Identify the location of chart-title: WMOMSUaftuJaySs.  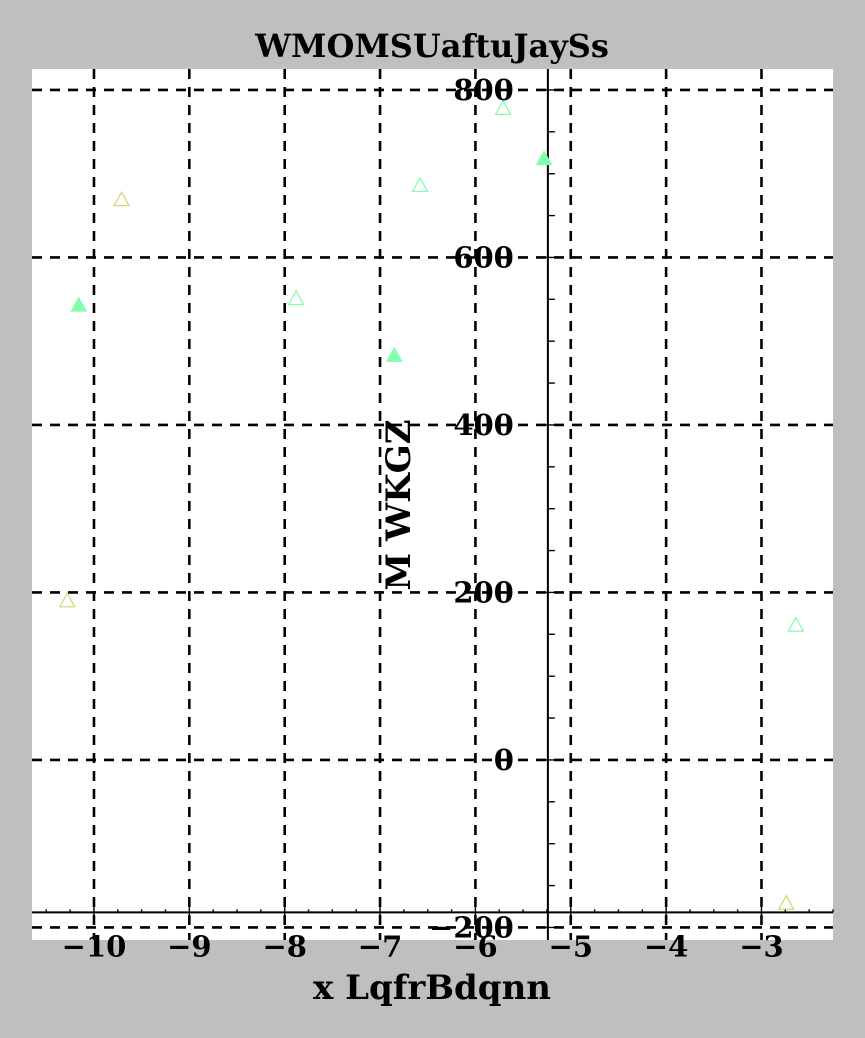
(431, 46).